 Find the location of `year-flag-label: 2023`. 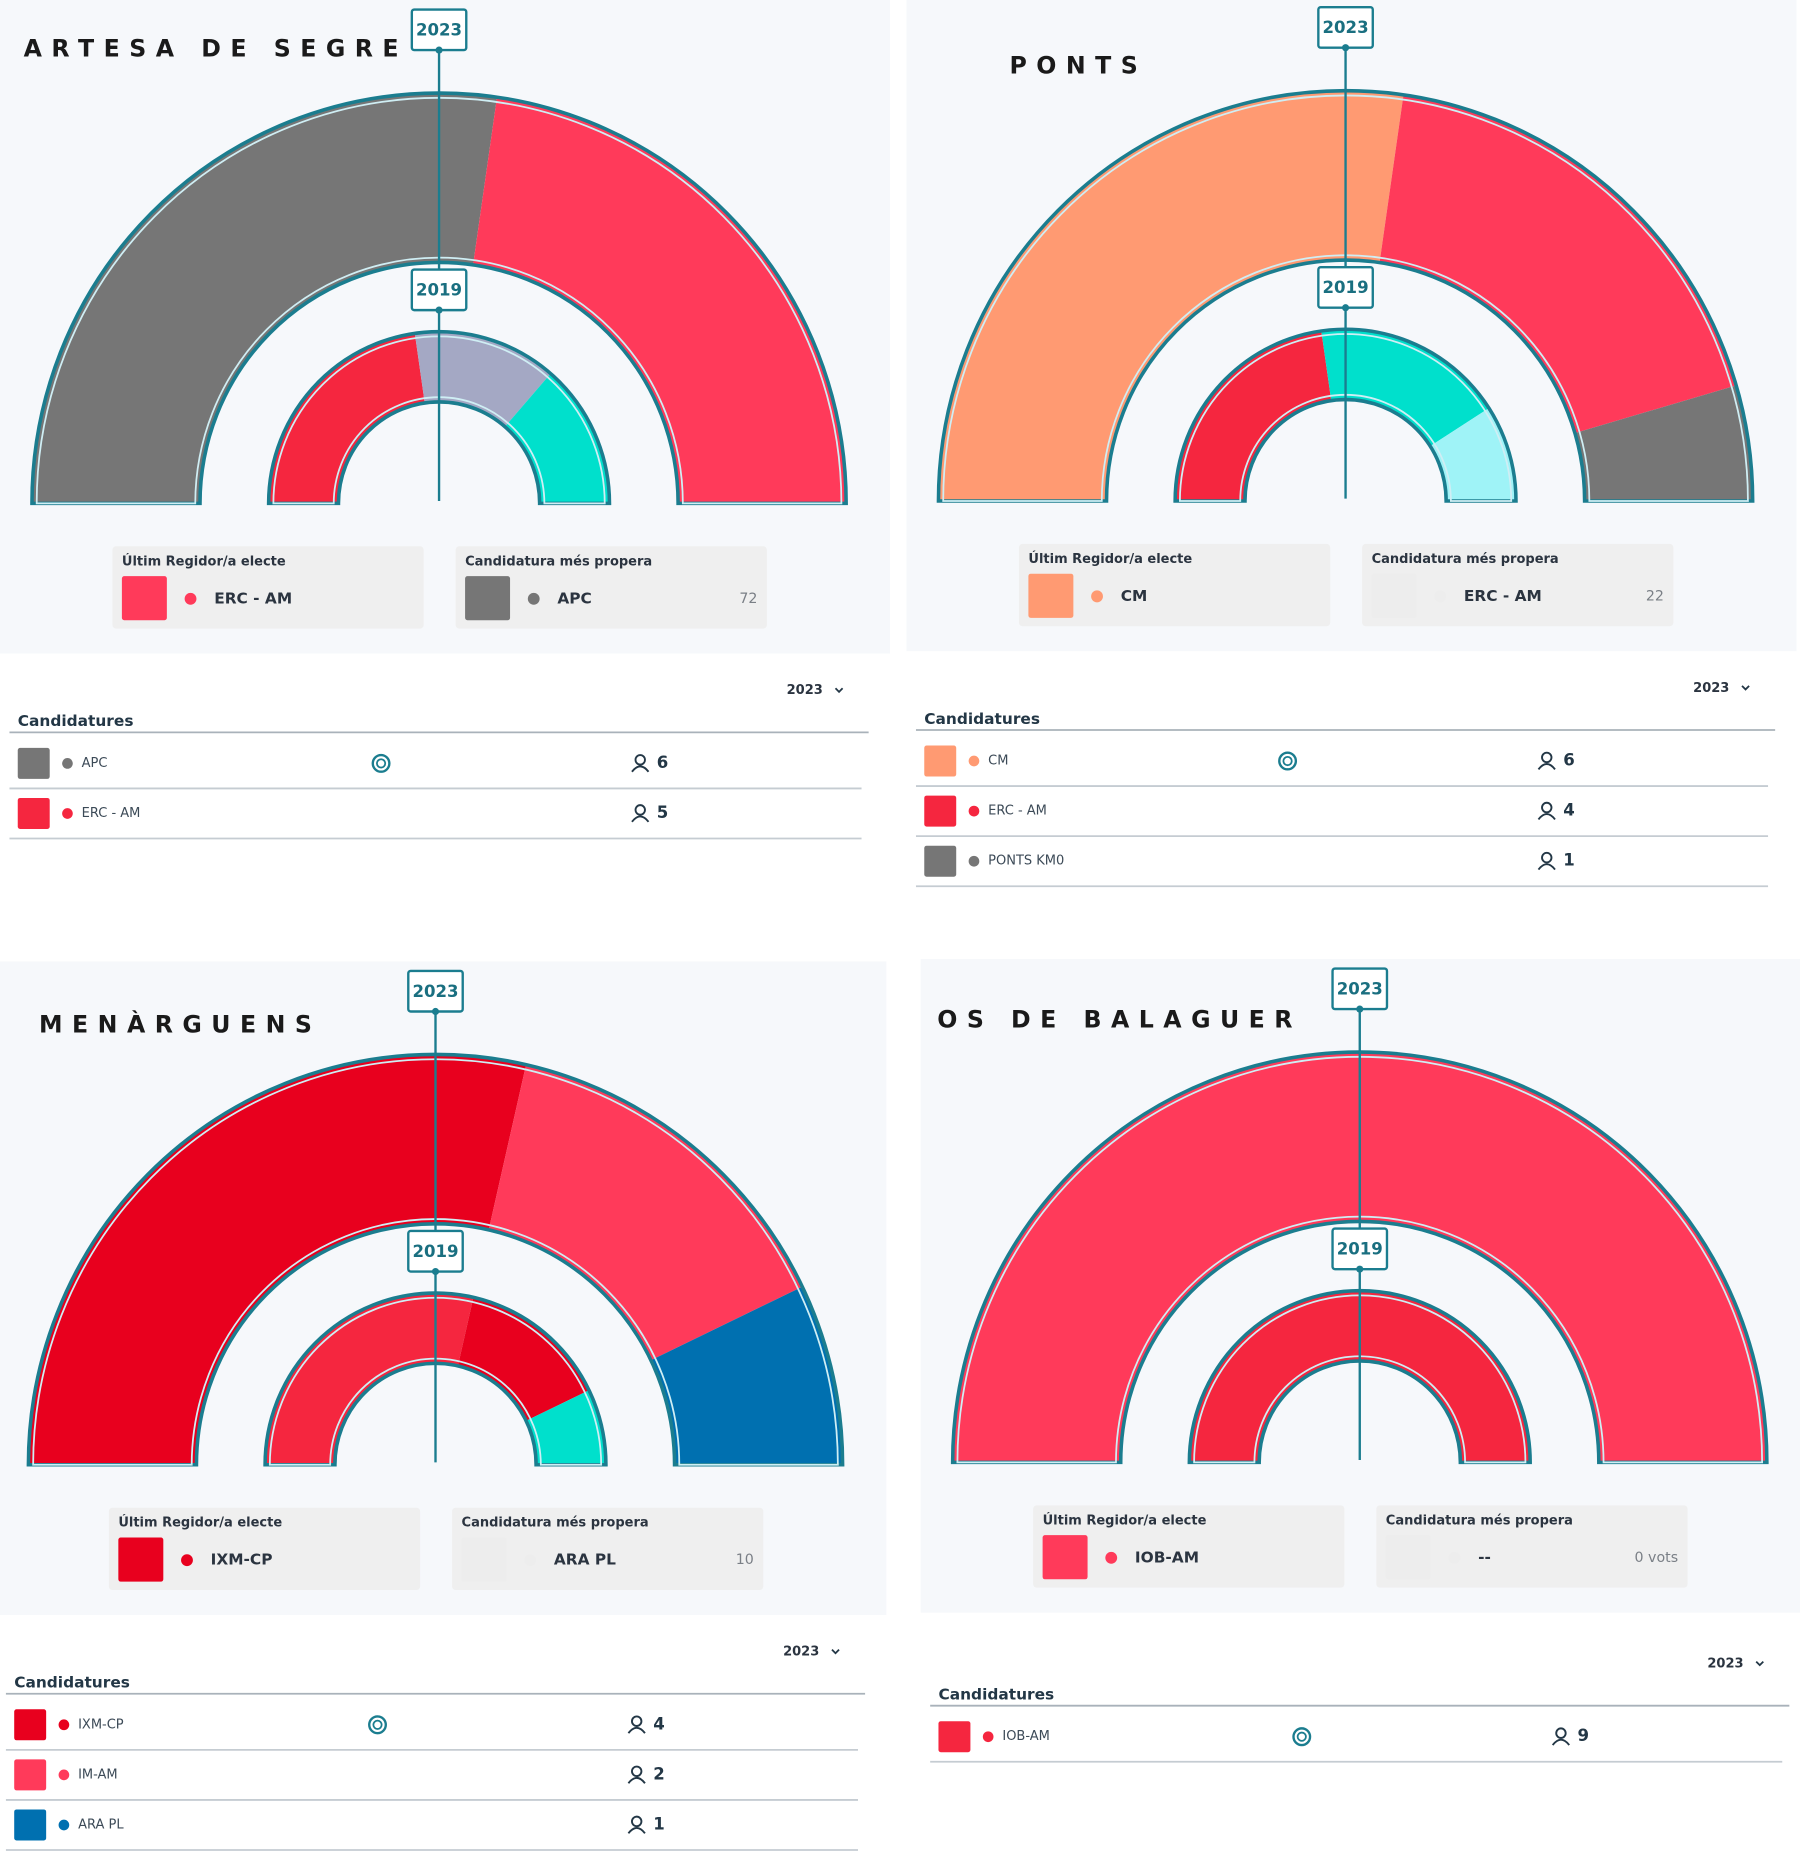

year-flag-label: 2023 is located at coordinates (1360, 988).